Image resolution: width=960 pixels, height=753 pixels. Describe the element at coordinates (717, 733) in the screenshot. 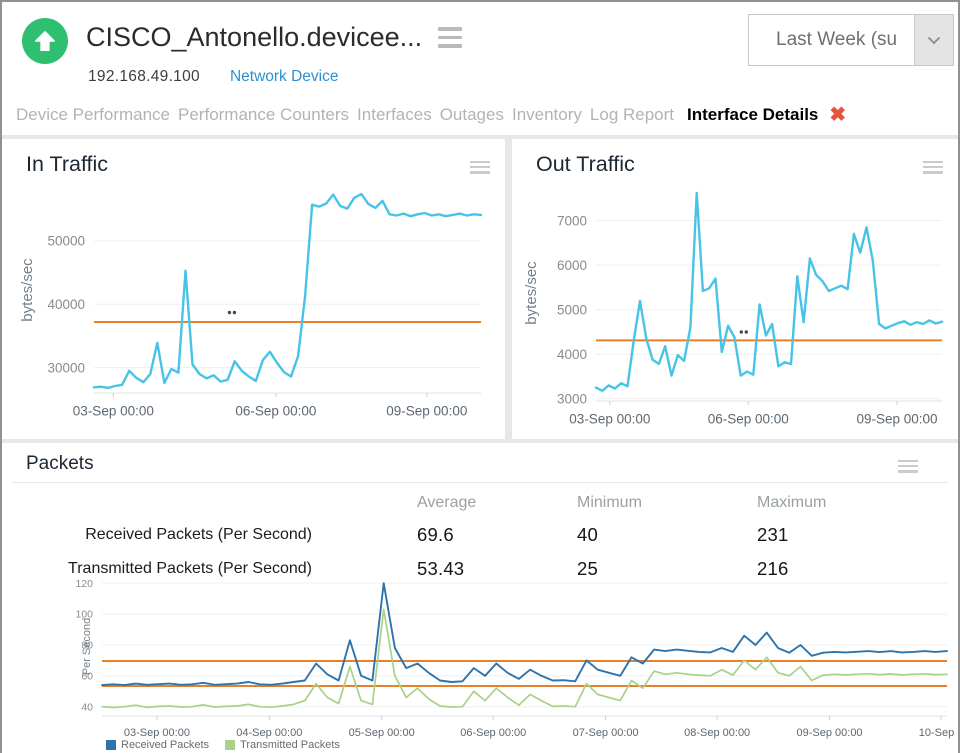

I see `svg-text: 08-Sep 00:00` at that location.